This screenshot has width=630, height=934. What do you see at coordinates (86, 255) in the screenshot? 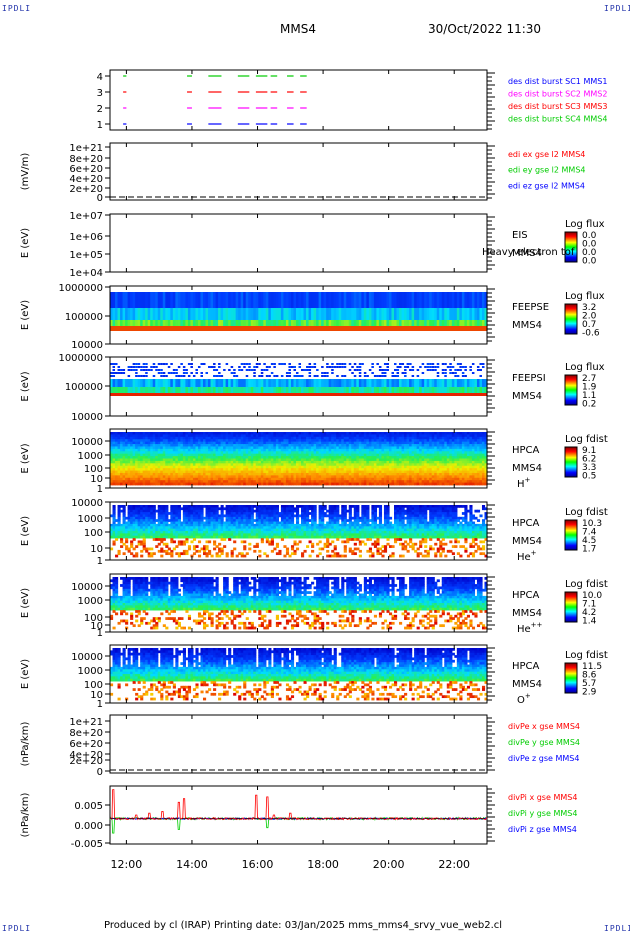
I see `y-tick-label: 1e+05` at bounding box center [86, 255].